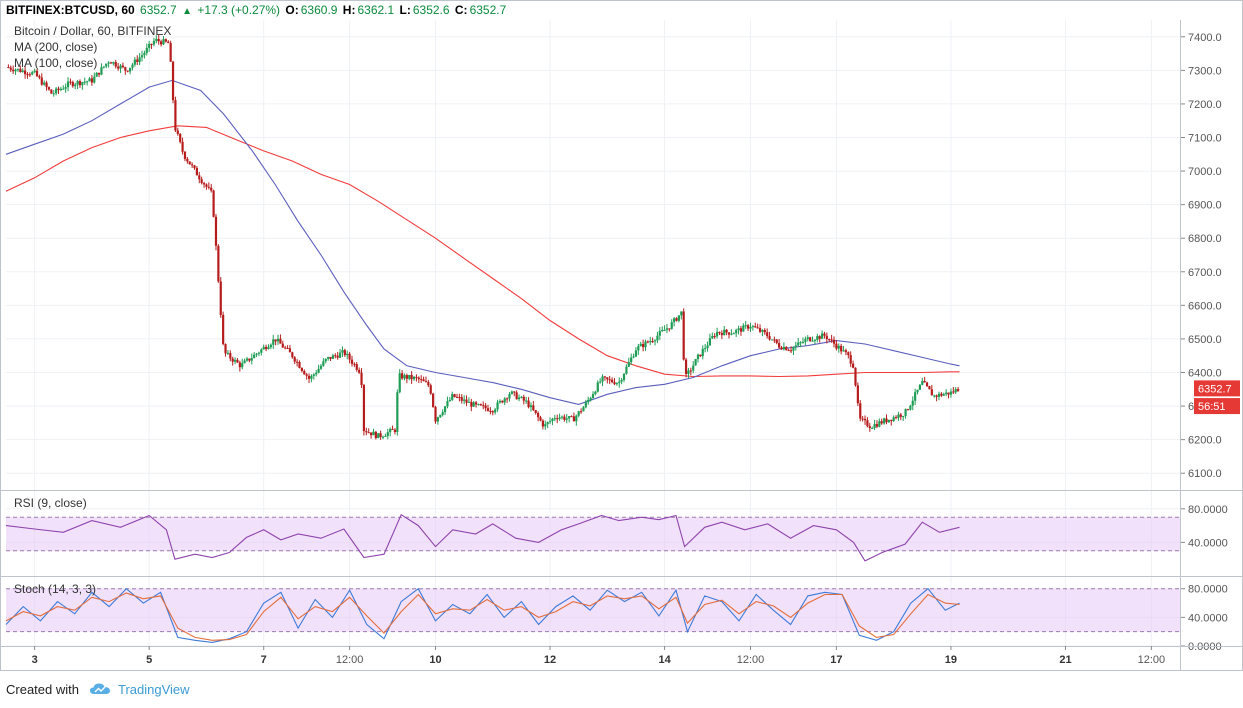  Describe the element at coordinates (1152, 660) in the screenshot. I see `x-tick-label: 12:00` at that location.